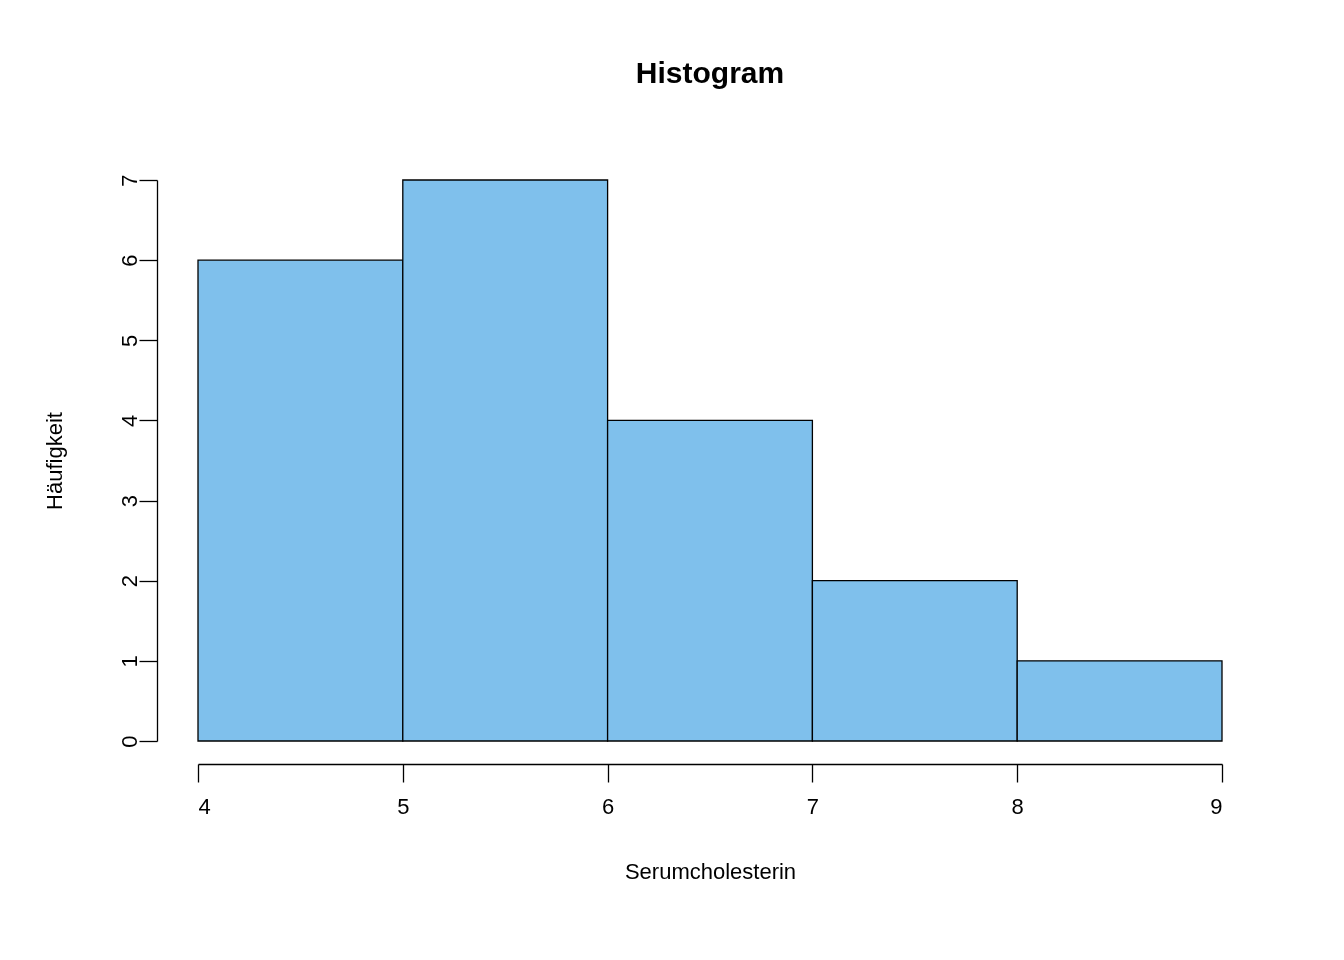  What do you see at coordinates (1216, 806) in the screenshot?
I see `x-tick-label: 9` at bounding box center [1216, 806].